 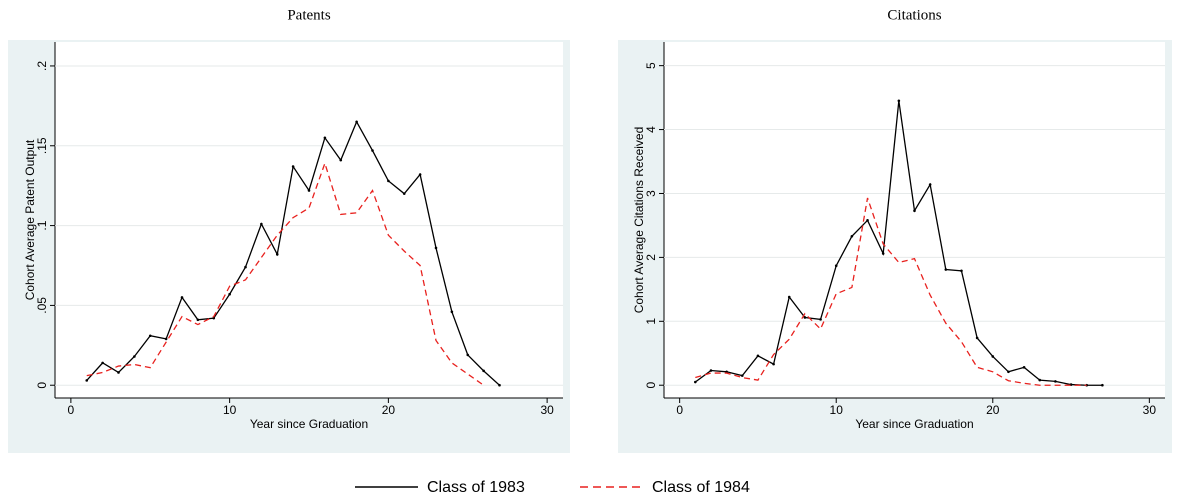 What do you see at coordinates (891, 291) in the screenshot?
I see `series-line` at bounding box center [891, 291].